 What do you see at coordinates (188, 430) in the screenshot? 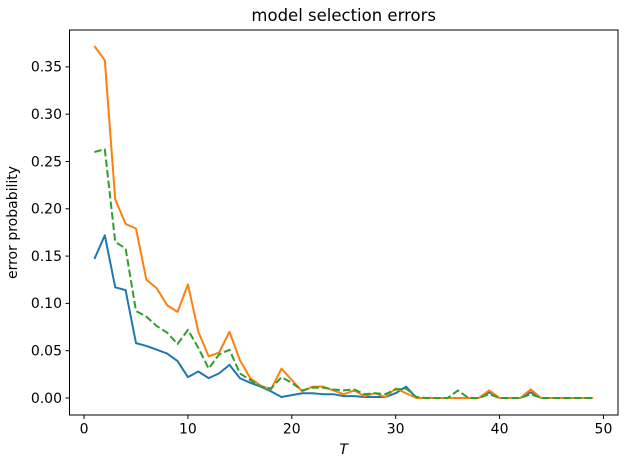
I see `x-tick-label: 10` at bounding box center [188, 430].